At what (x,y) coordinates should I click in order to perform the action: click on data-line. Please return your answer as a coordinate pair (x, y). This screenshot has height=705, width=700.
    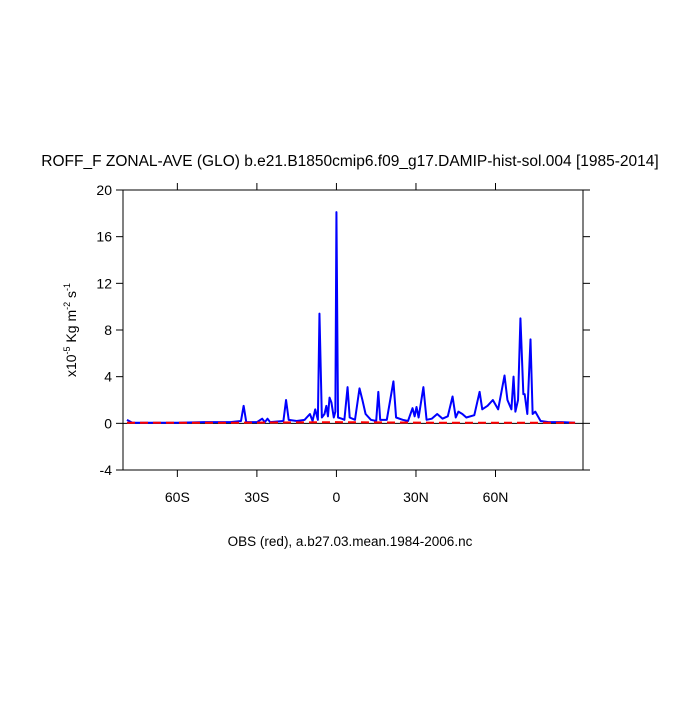
    Looking at the image, I should click on (351, 422).